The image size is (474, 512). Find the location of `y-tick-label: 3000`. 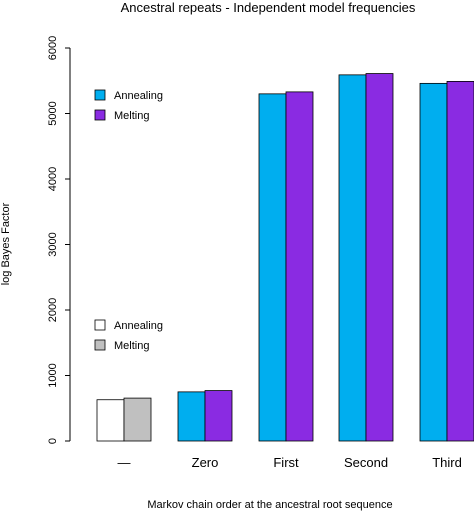

y-tick-label: 3000 is located at coordinates (53, 244).